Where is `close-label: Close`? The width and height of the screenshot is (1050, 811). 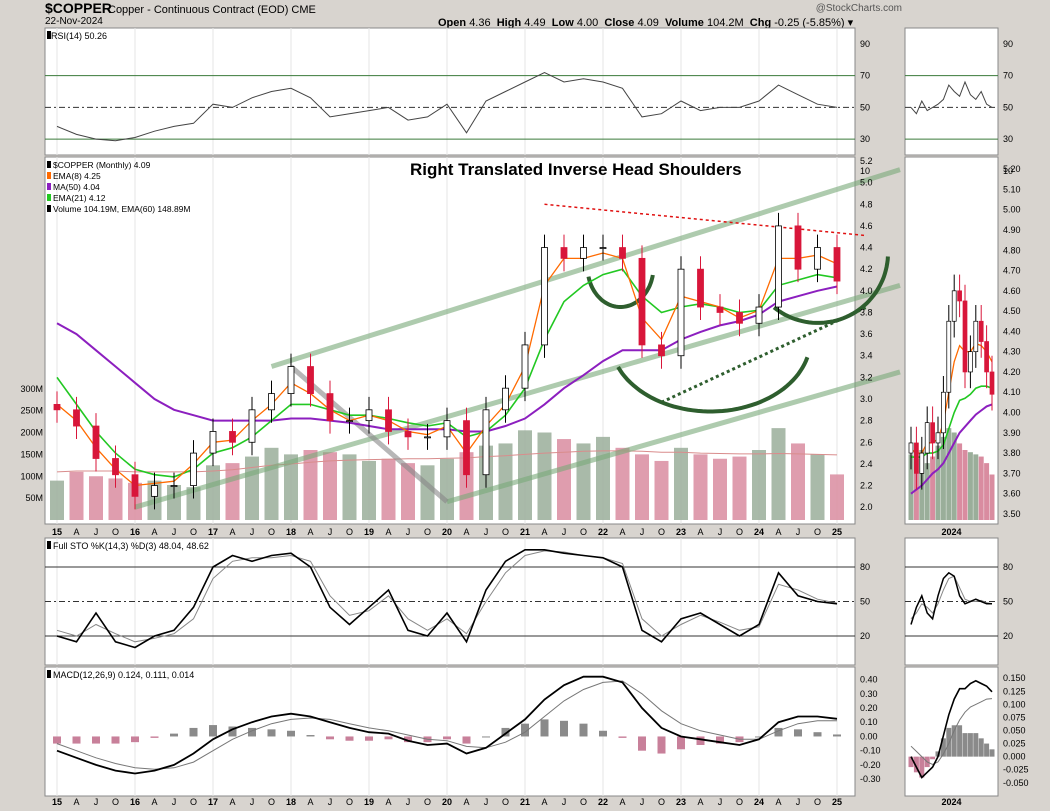 close-label: Close is located at coordinates (619, 23).